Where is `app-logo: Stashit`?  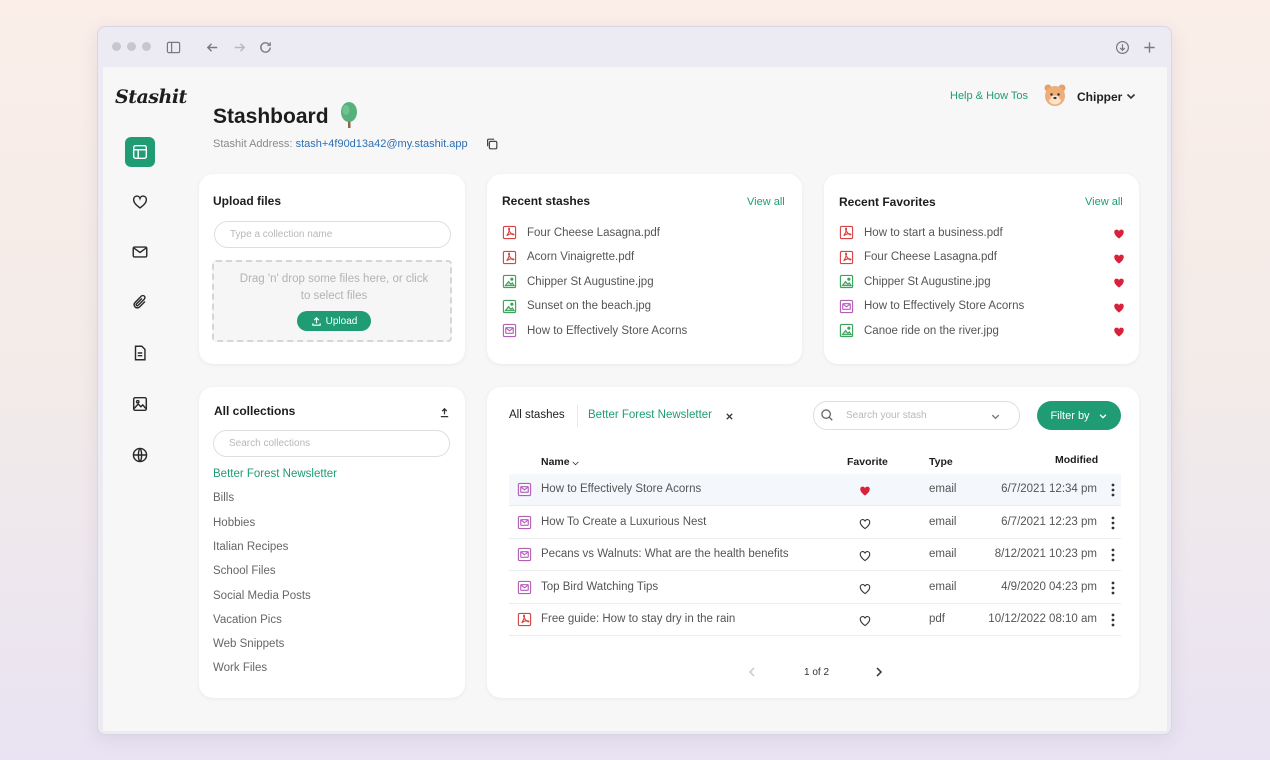 app-logo: Stashit is located at coordinates (151, 97).